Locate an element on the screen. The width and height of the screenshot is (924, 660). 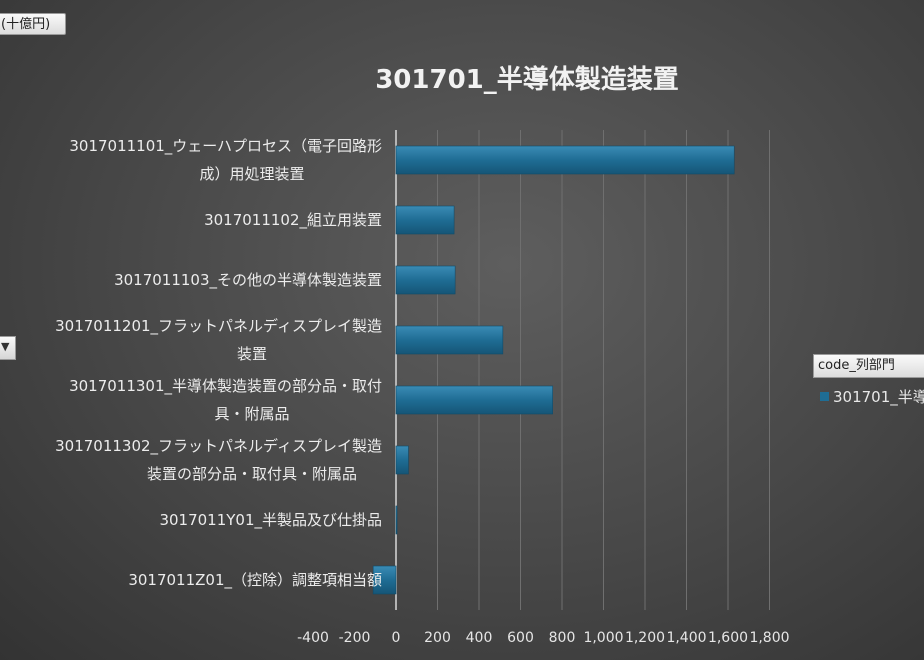
chevron-down-icon: ▼ is located at coordinates (5, 346).